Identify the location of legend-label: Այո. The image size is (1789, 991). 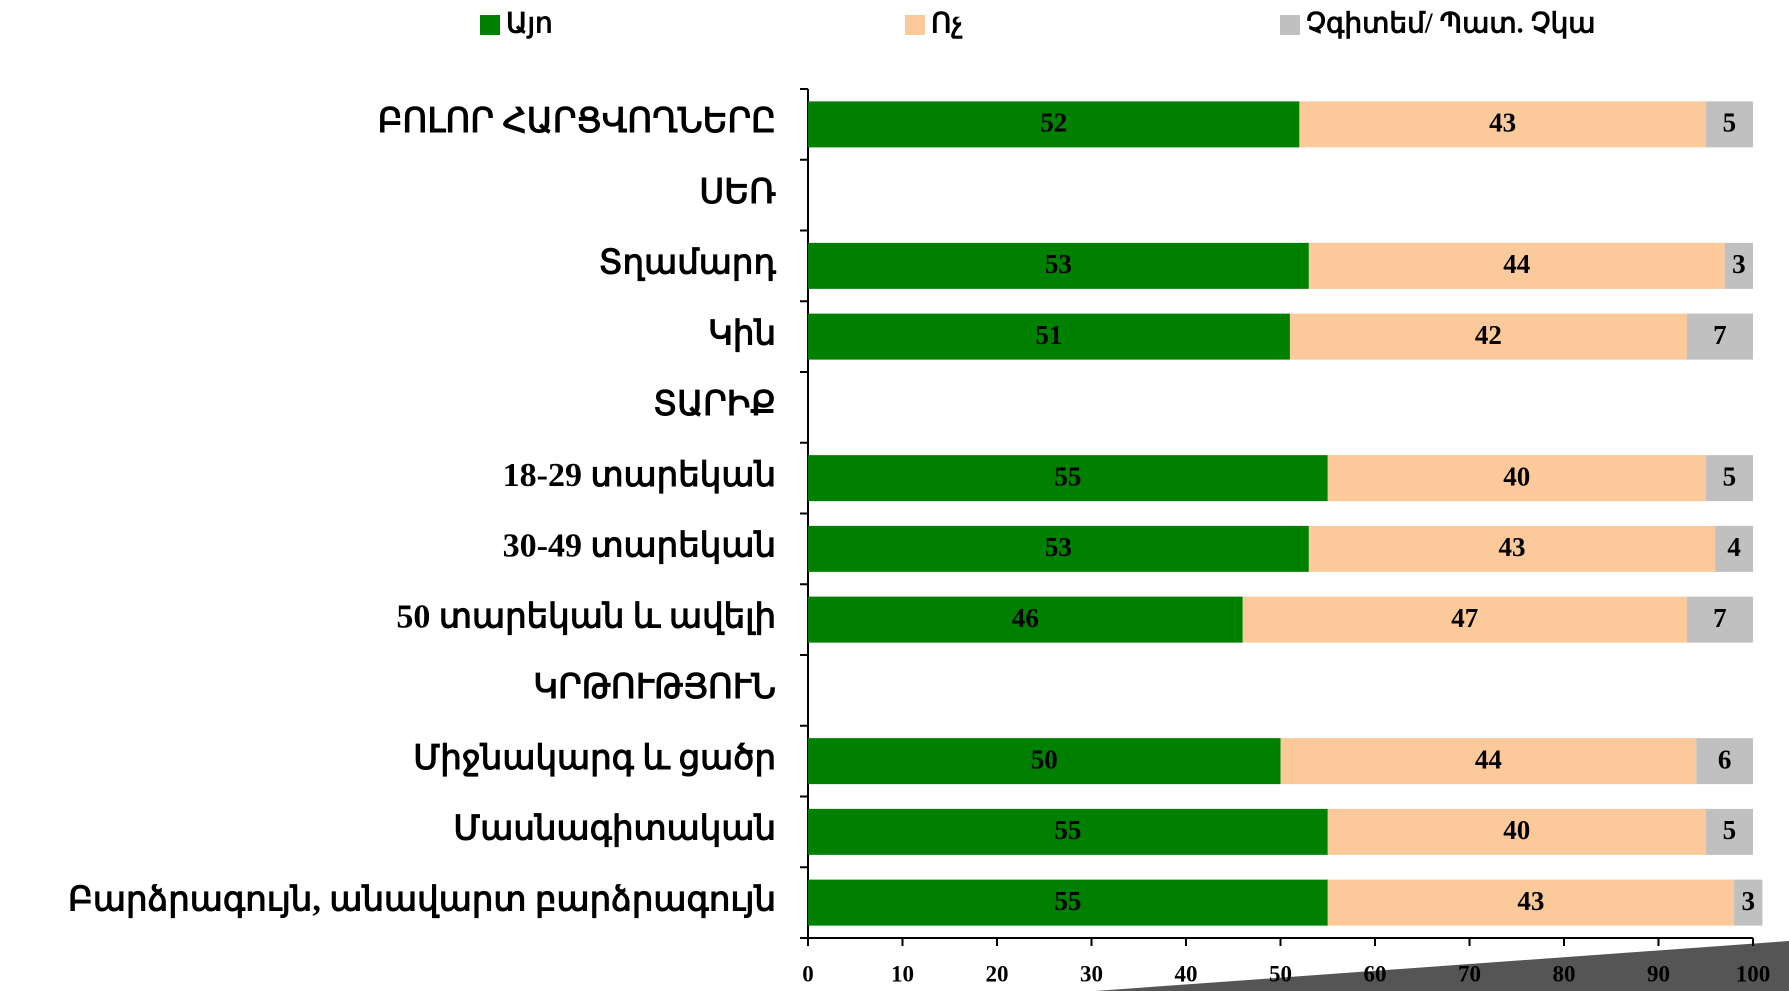
(529, 23).